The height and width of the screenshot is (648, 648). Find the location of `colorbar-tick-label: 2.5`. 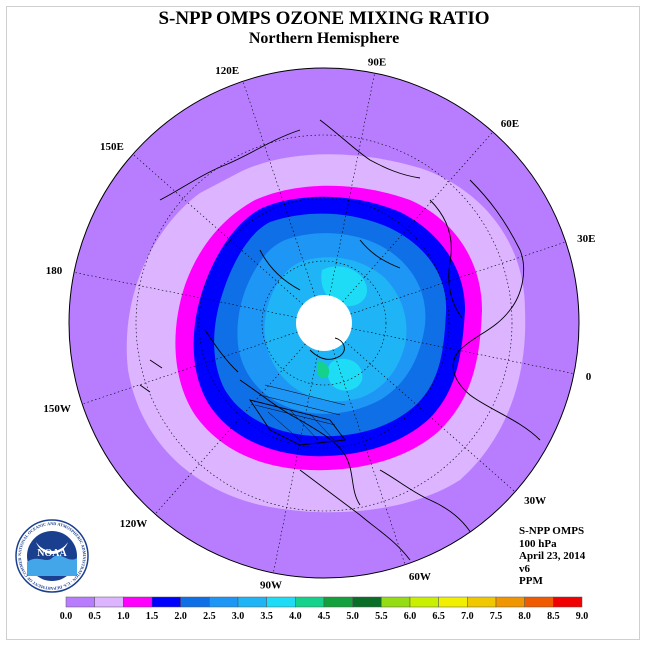

colorbar-tick-label: 2.5 is located at coordinates (209, 616).